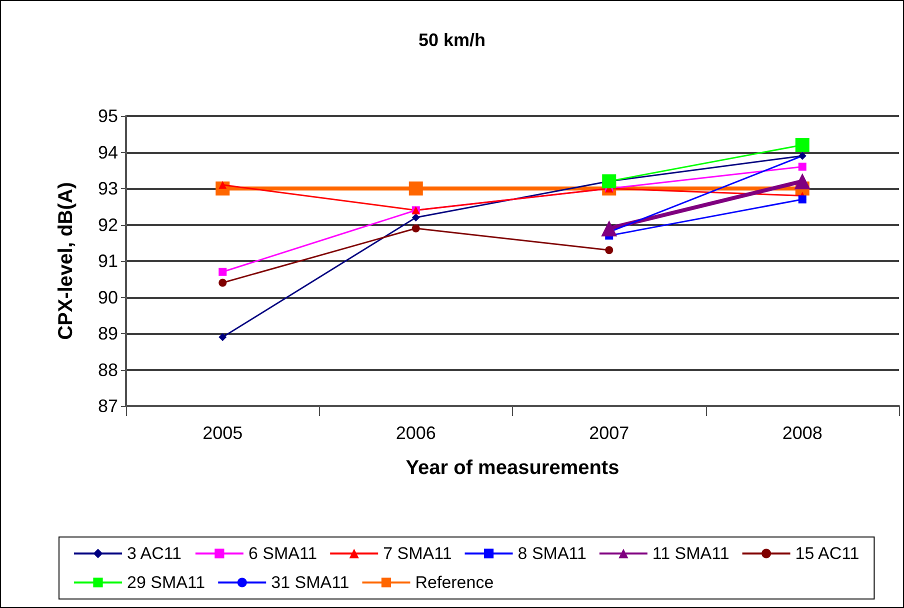 The width and height of the screenshot is (904, 608). What do you see at coordinates (108, 406) in the screenshot?
I see `y-tick-label: 87` at bounding box center [108, 406].